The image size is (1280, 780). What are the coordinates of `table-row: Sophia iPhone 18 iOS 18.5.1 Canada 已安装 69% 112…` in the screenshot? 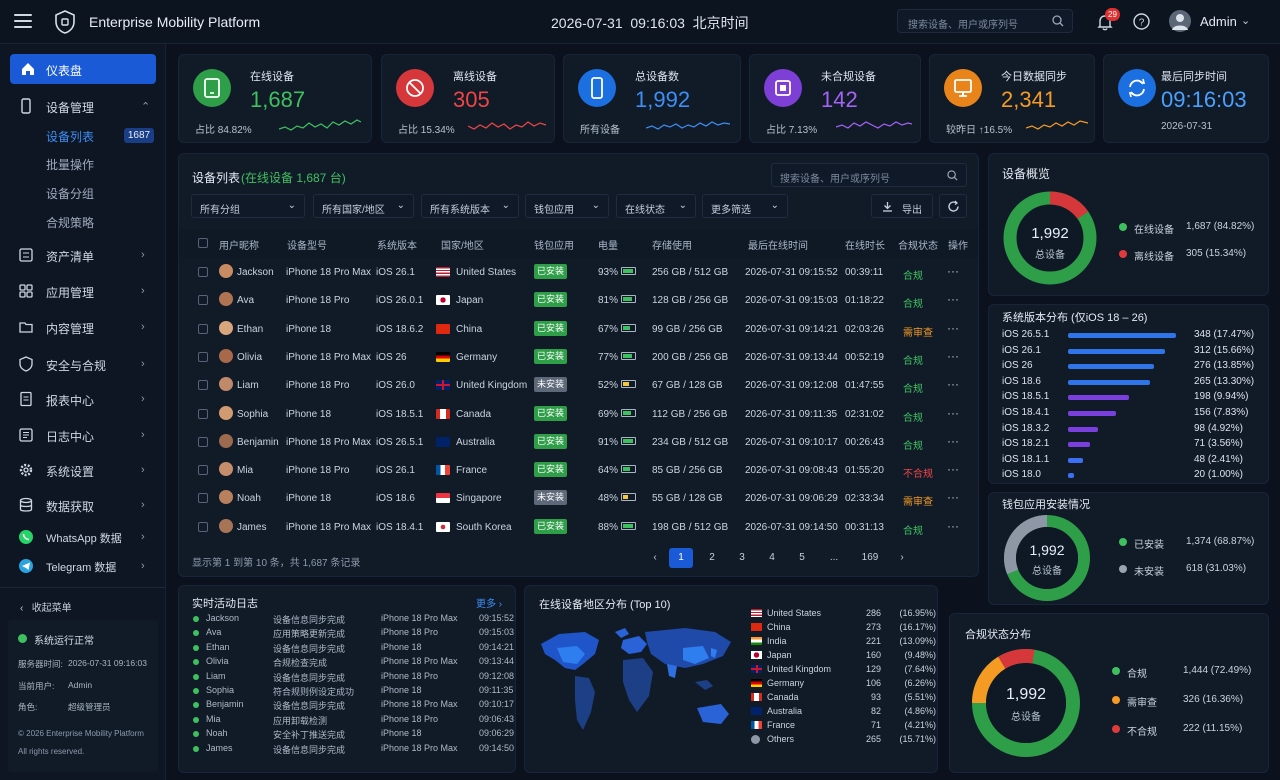 It's located at (579, 414).